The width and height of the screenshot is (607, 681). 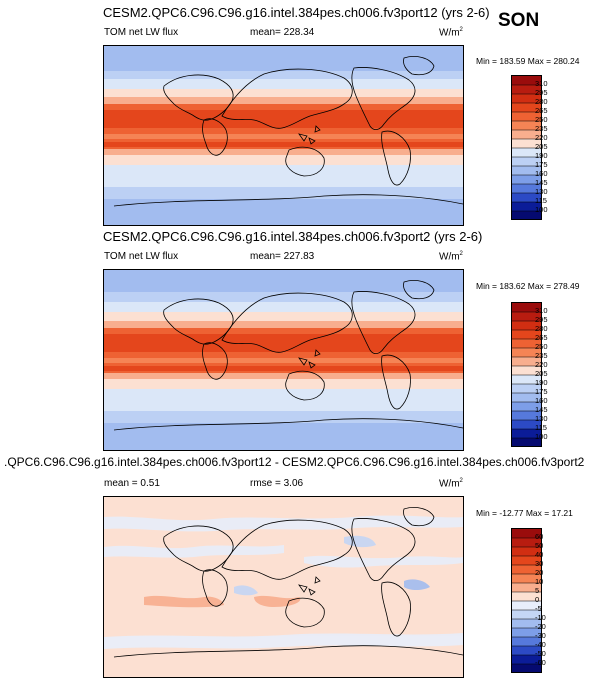 What do you see at coordinates (541, 101) in the screenshot?
I see `cb1-label: 280` at bounding box center [541, 101].